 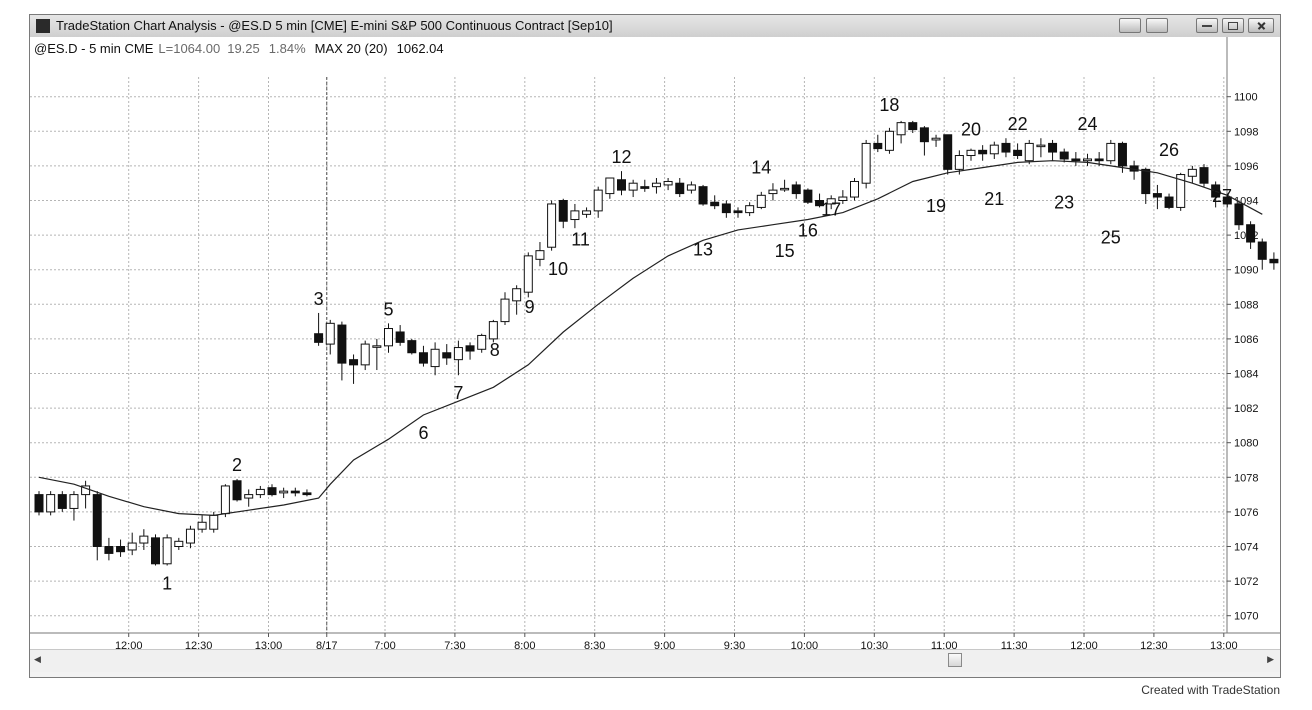 I want to click on price-tick-label: 1084, so click(x=1246, y=375).